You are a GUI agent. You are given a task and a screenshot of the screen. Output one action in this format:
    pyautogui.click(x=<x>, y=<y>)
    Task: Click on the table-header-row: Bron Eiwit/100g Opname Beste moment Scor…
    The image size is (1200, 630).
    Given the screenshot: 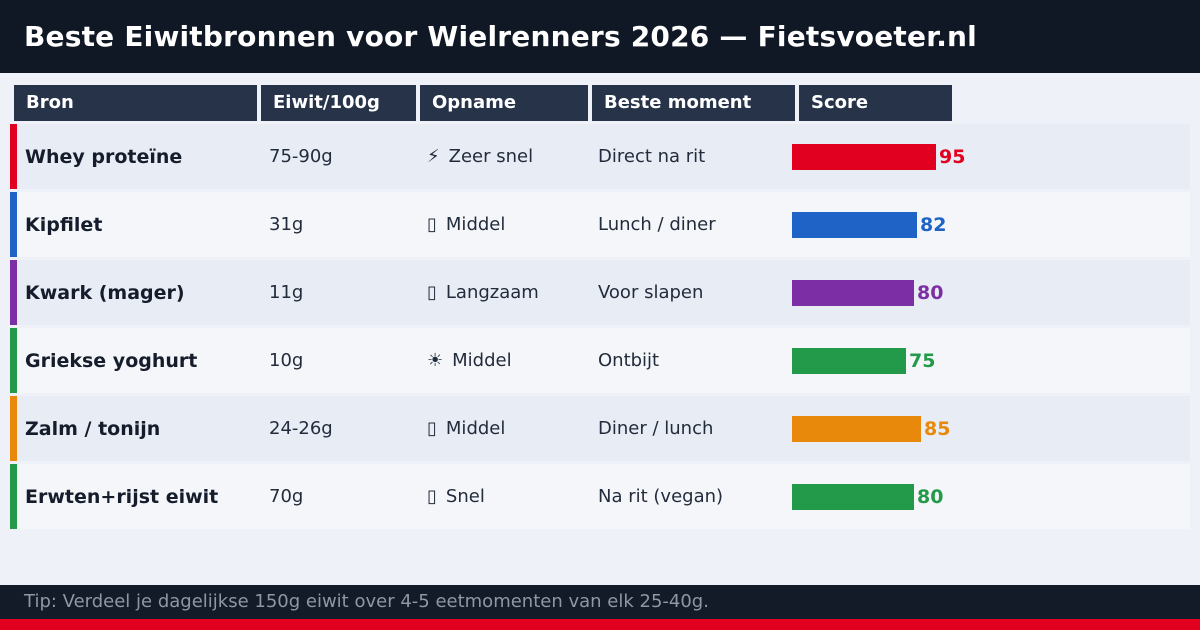 What is the action you would take?
    pyautogui.click(x=602, y=103)
    